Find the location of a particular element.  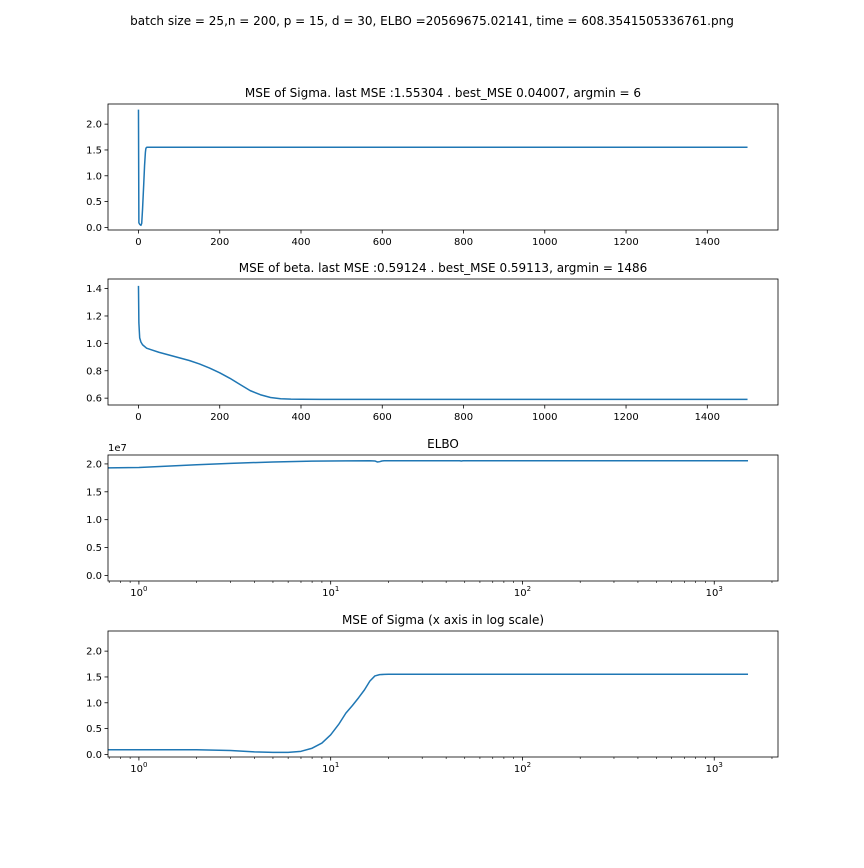

subplot-3-title: ELBO is located at coordinates (443, 444).